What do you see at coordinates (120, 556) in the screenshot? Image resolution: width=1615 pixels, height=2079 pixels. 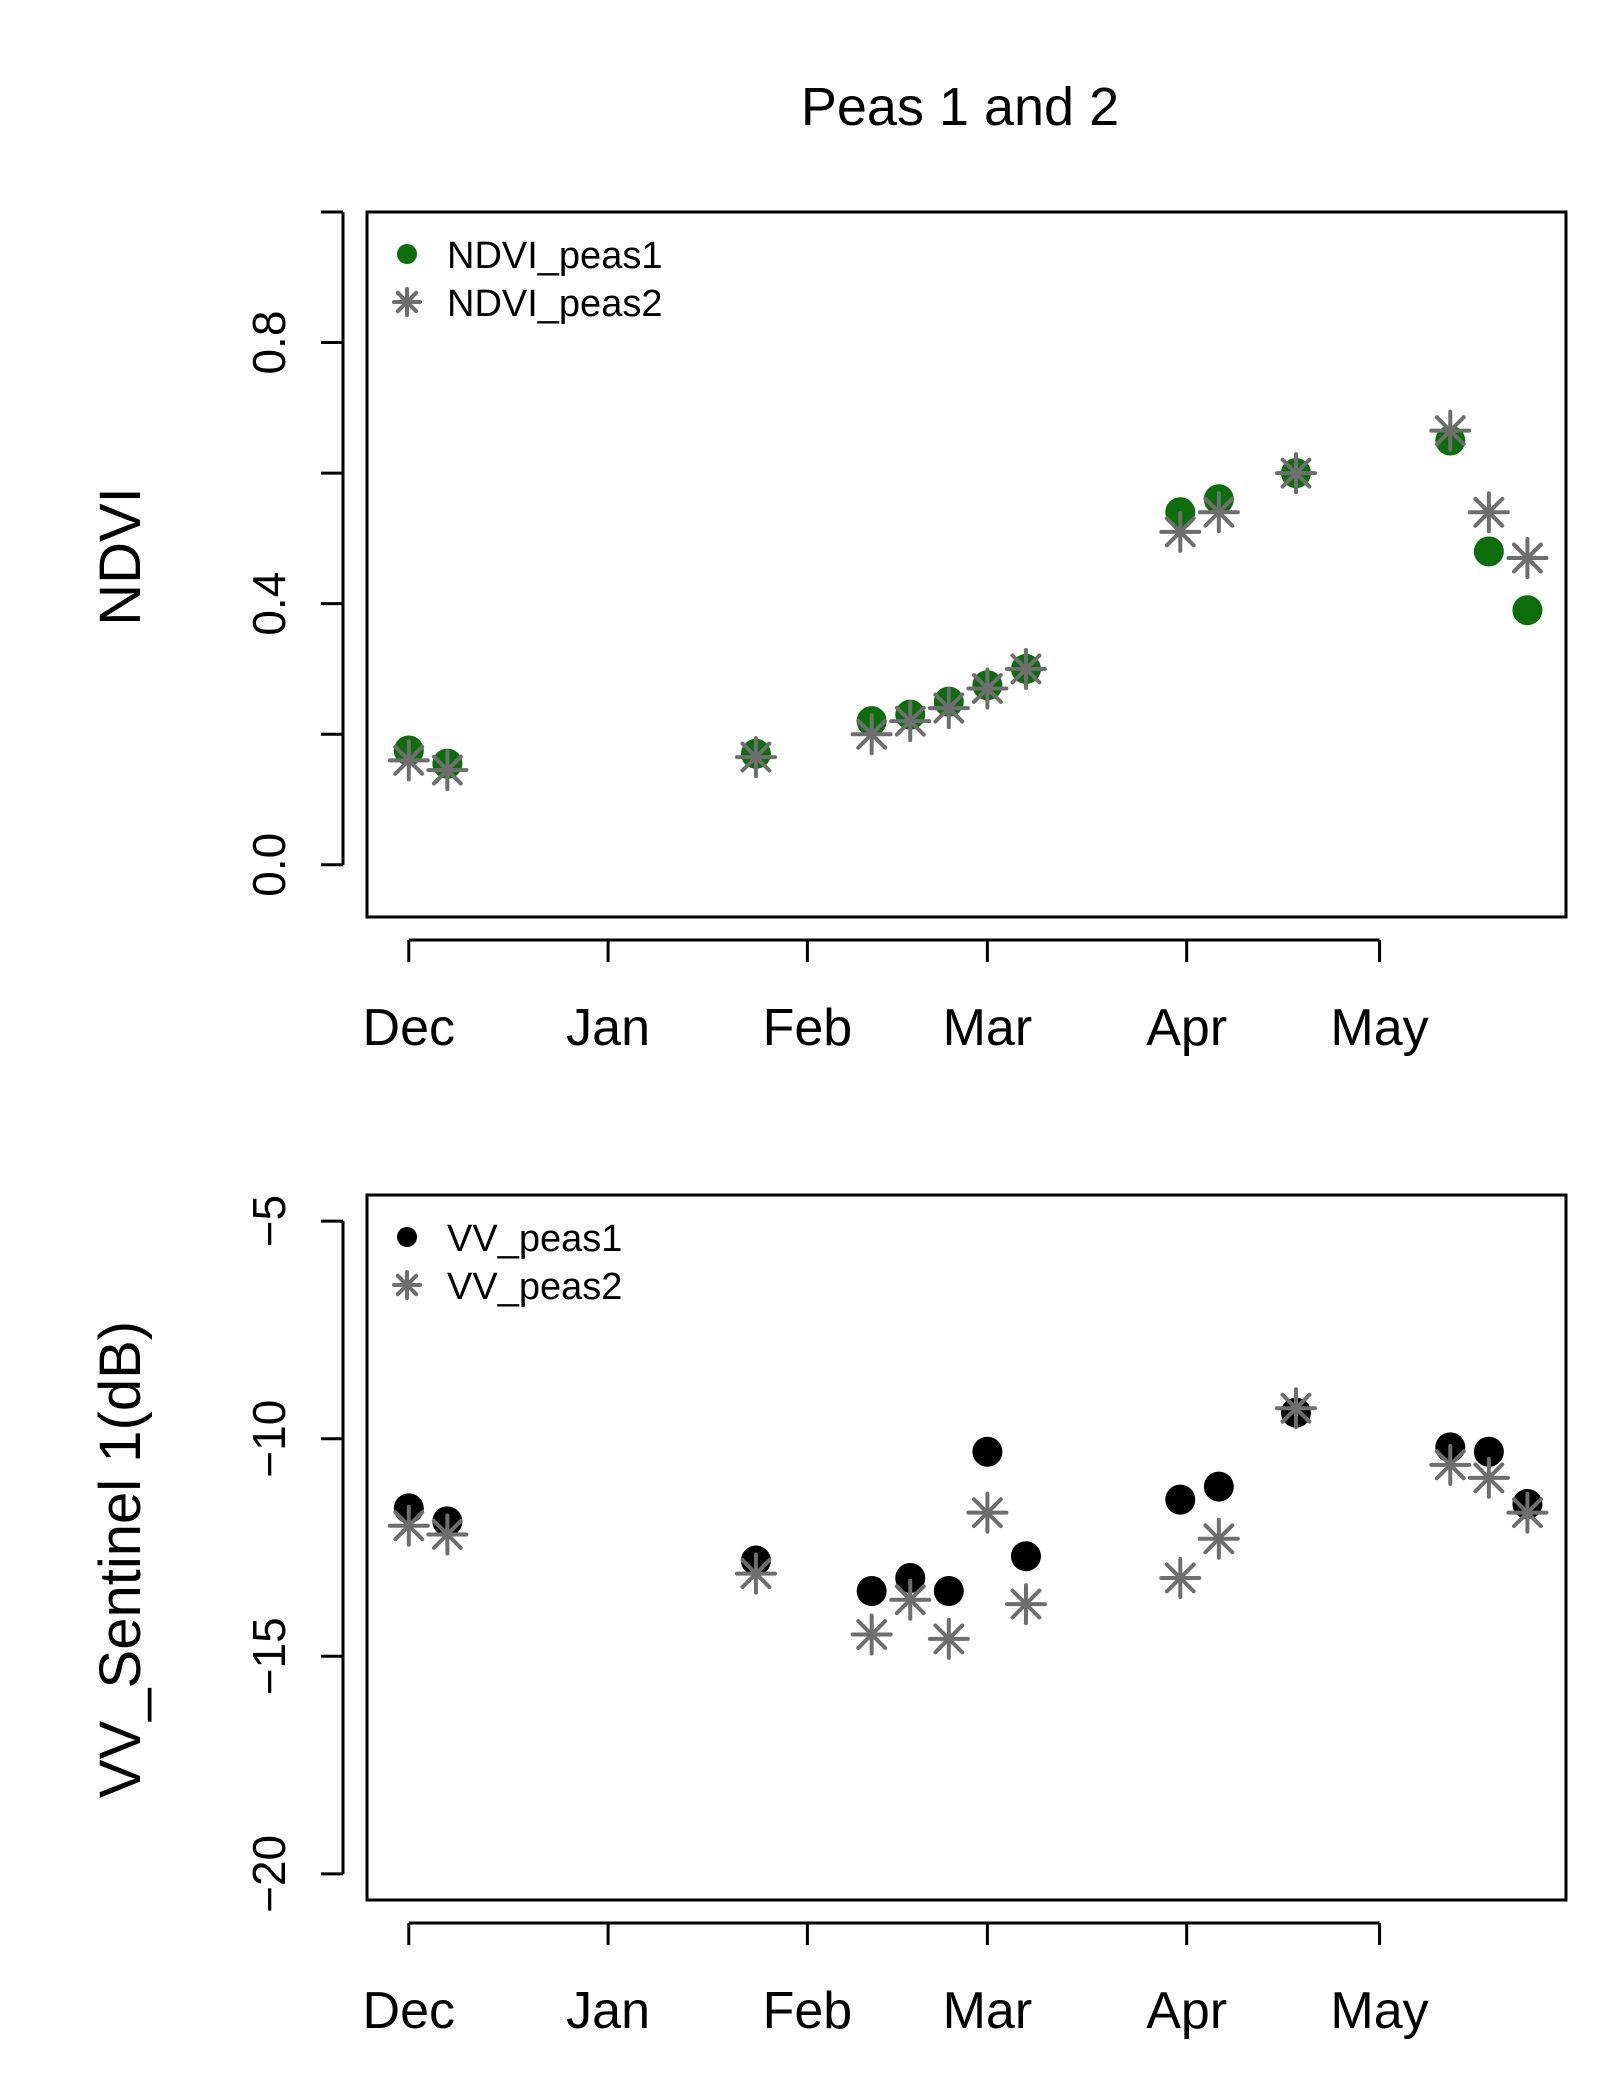 I see `y-axis-title: NDVI` at bounding box center [120, 556].